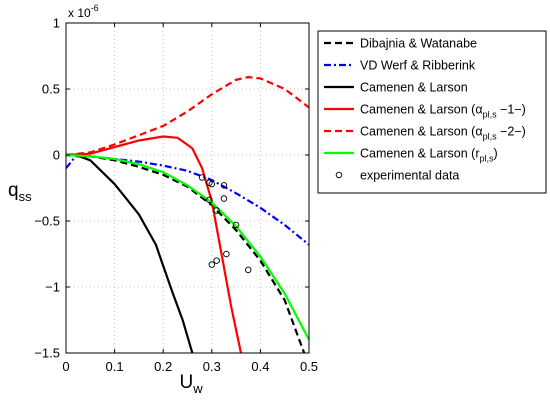  Describe the element at coordinates (95, 8) in the screenshot. I see `y-exponent-power: -6` at that location.